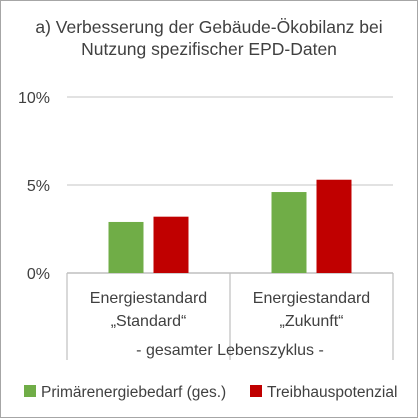  Describe the element at coordinates (38, 274) in the screenshot. I see `y-tick-label: 0%` at that location.